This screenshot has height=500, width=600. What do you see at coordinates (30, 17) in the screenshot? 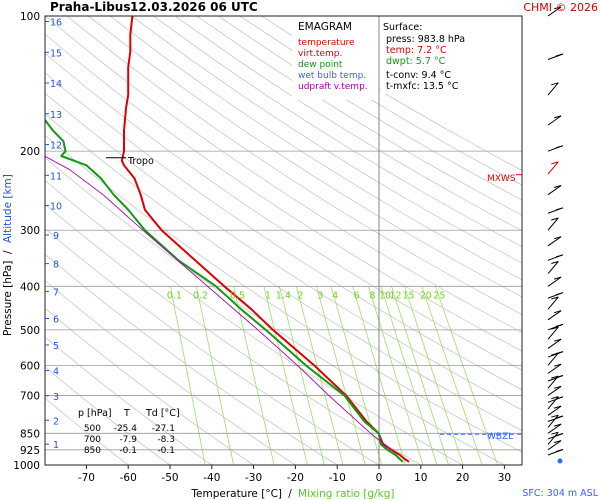
I see `pressure-tick-label: 100` at bounding box center [30, 17].